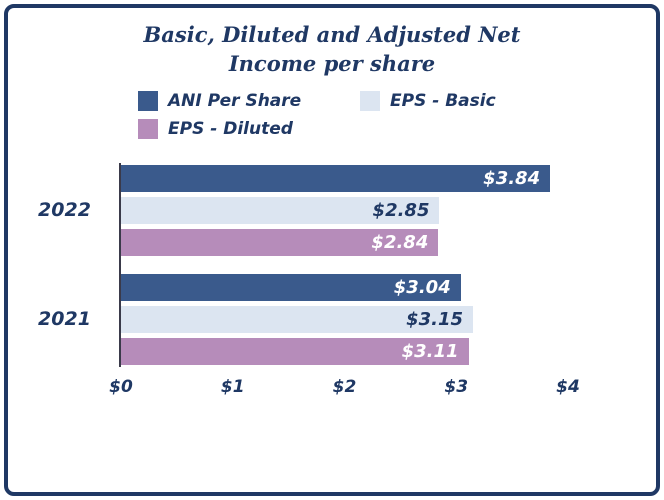  What do you see at coordinates (64, 319) in the screenshot?
I see `category-label-2021: 2021` at bounding box center [64, 319].